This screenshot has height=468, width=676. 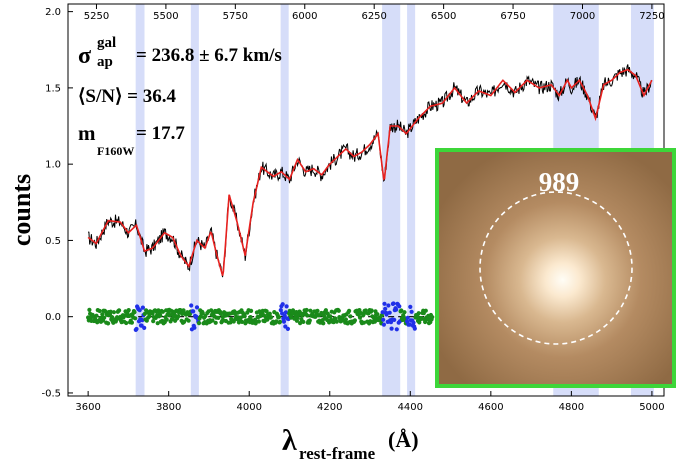 I want to click on top-tick-label: 6500, so click(x=443, y=16).